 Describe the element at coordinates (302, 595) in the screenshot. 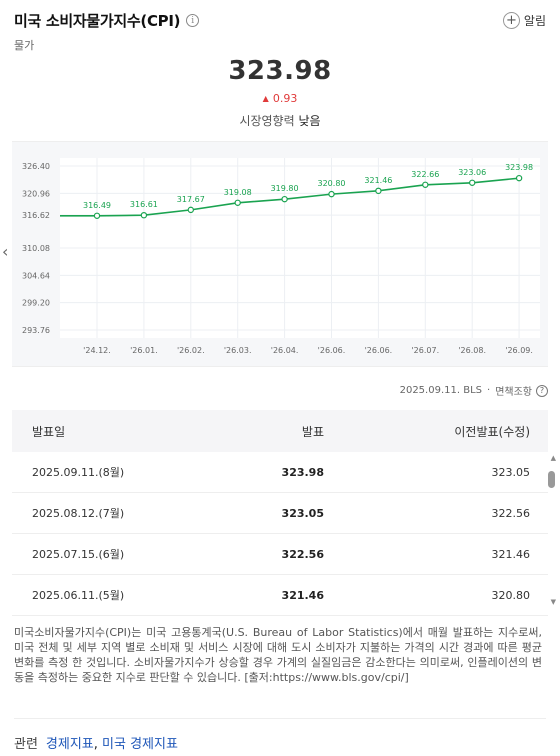

I see `row-actual: 321.46` at that location.